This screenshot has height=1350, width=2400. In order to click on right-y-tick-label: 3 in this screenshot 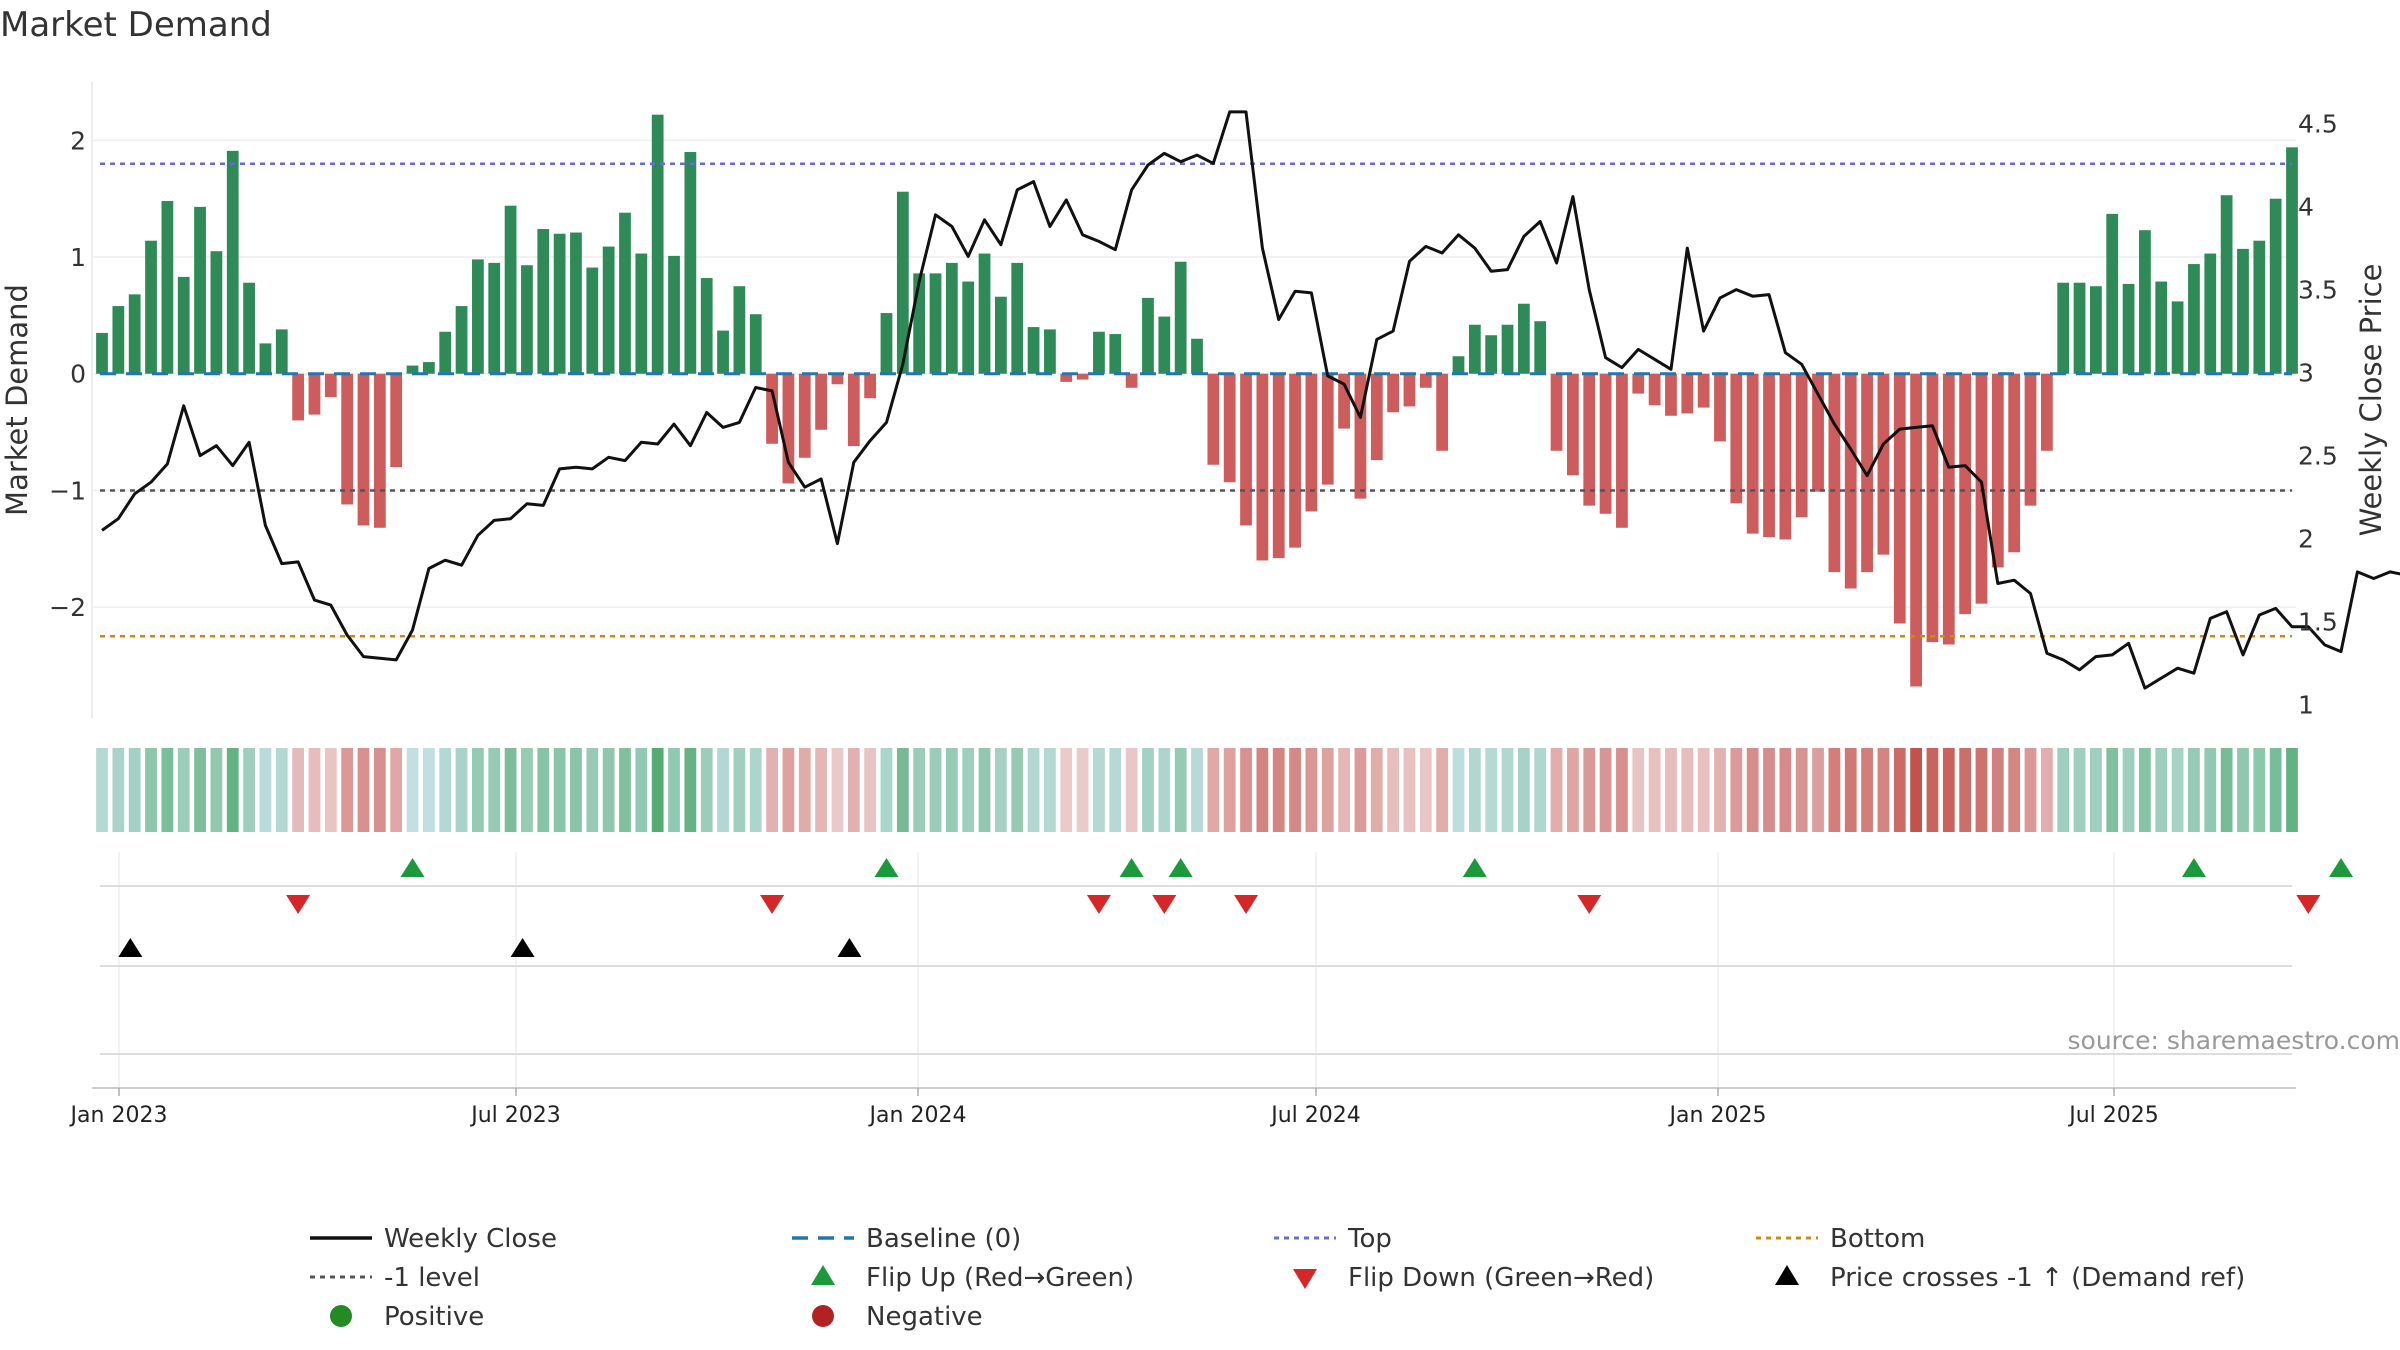, I will do `click(2306, 373)`.